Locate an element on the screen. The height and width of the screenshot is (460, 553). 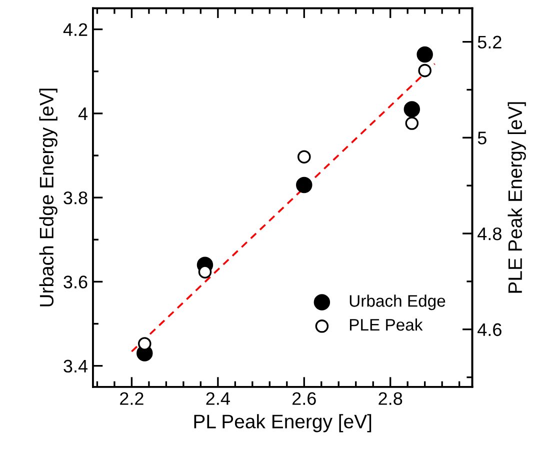
x-tick-label: 2.2 is located at coordinates (132, 398).